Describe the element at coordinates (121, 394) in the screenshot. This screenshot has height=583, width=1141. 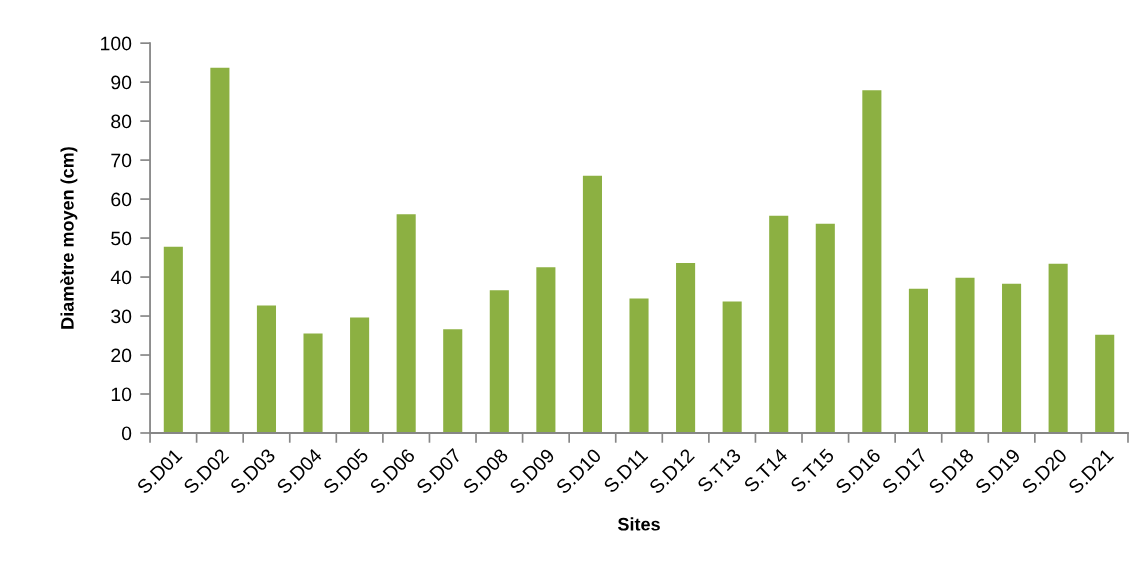
I see `y-tick-label: 10` at that location.